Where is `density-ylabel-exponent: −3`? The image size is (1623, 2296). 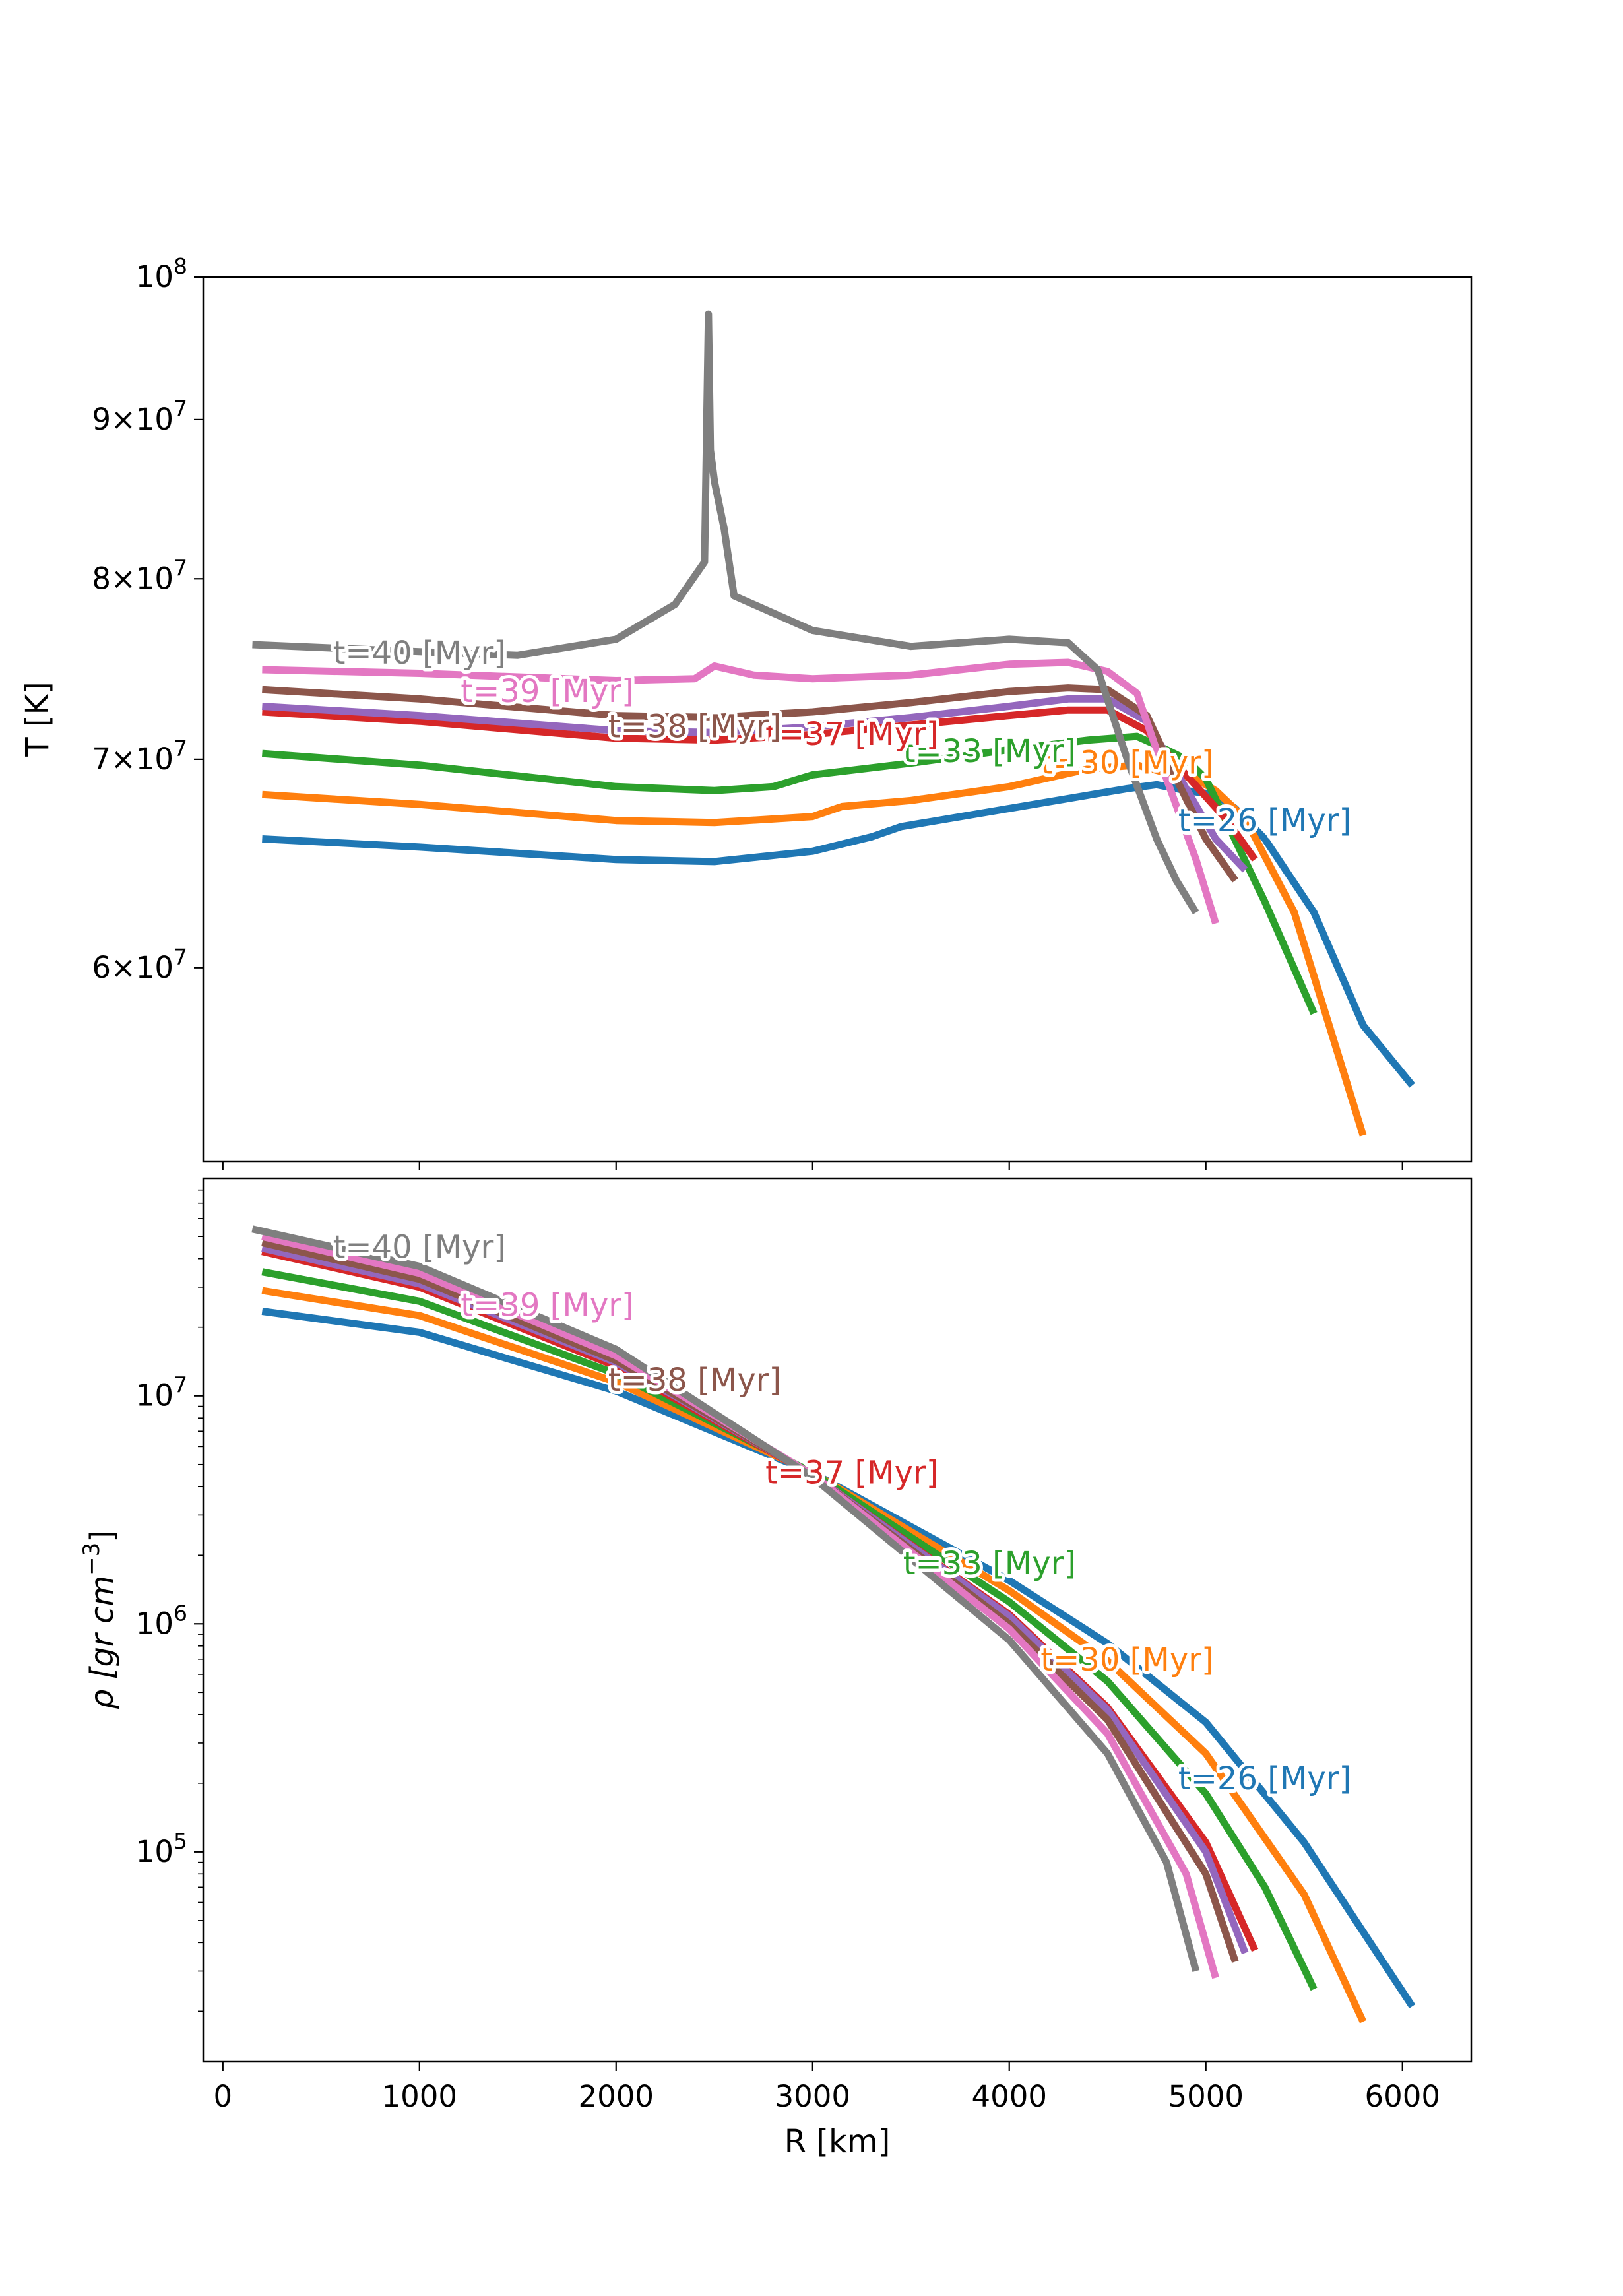 density-ylabel-exponent: −3 is located at coordinates (92, 1559).